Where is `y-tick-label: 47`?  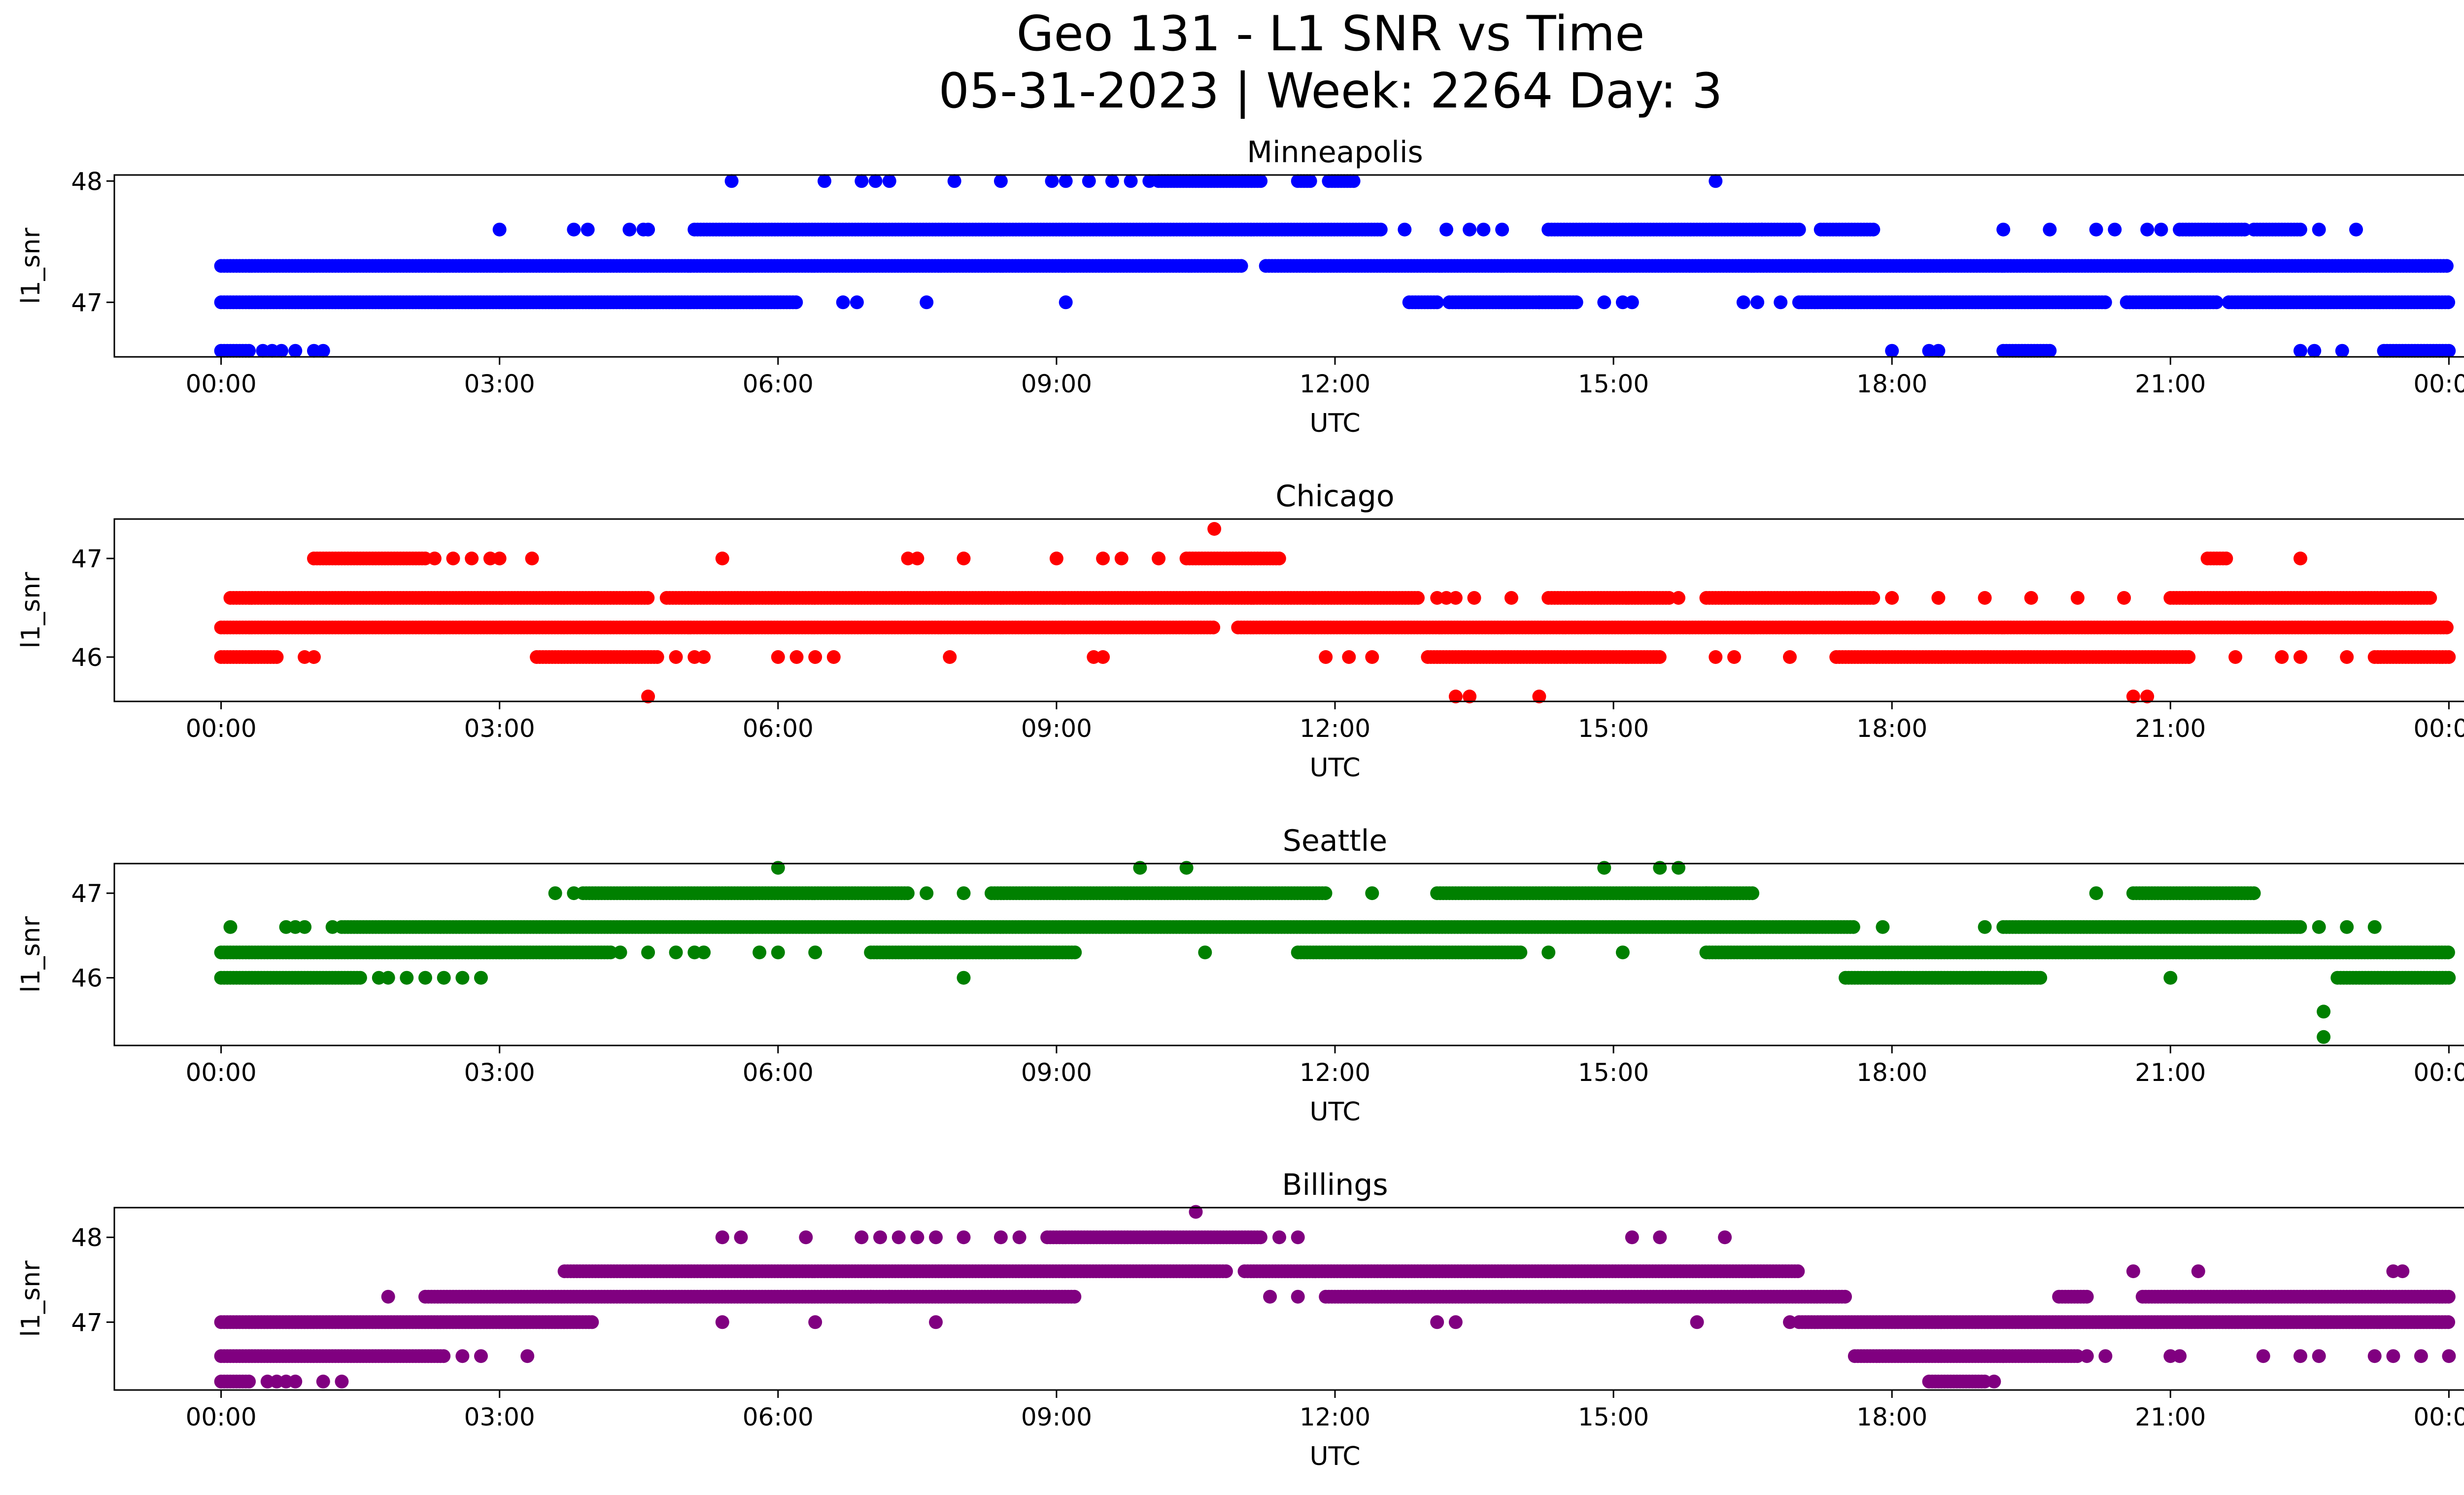 y-tick-label: 47 is located at coordinates (87, 302).